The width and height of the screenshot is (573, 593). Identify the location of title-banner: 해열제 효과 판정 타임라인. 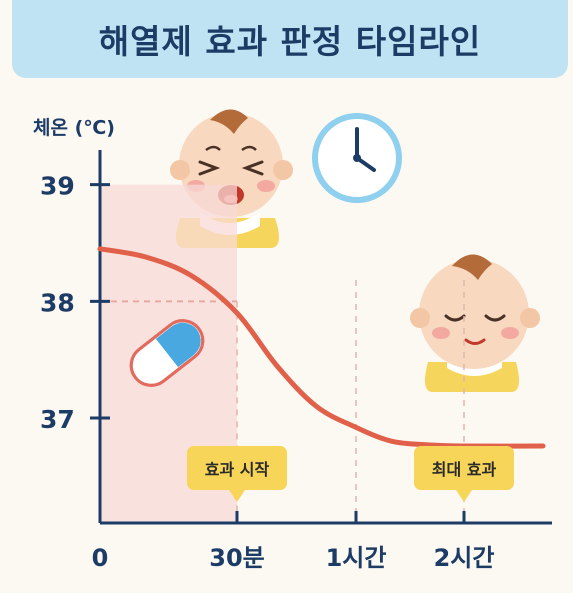
(290, 39).